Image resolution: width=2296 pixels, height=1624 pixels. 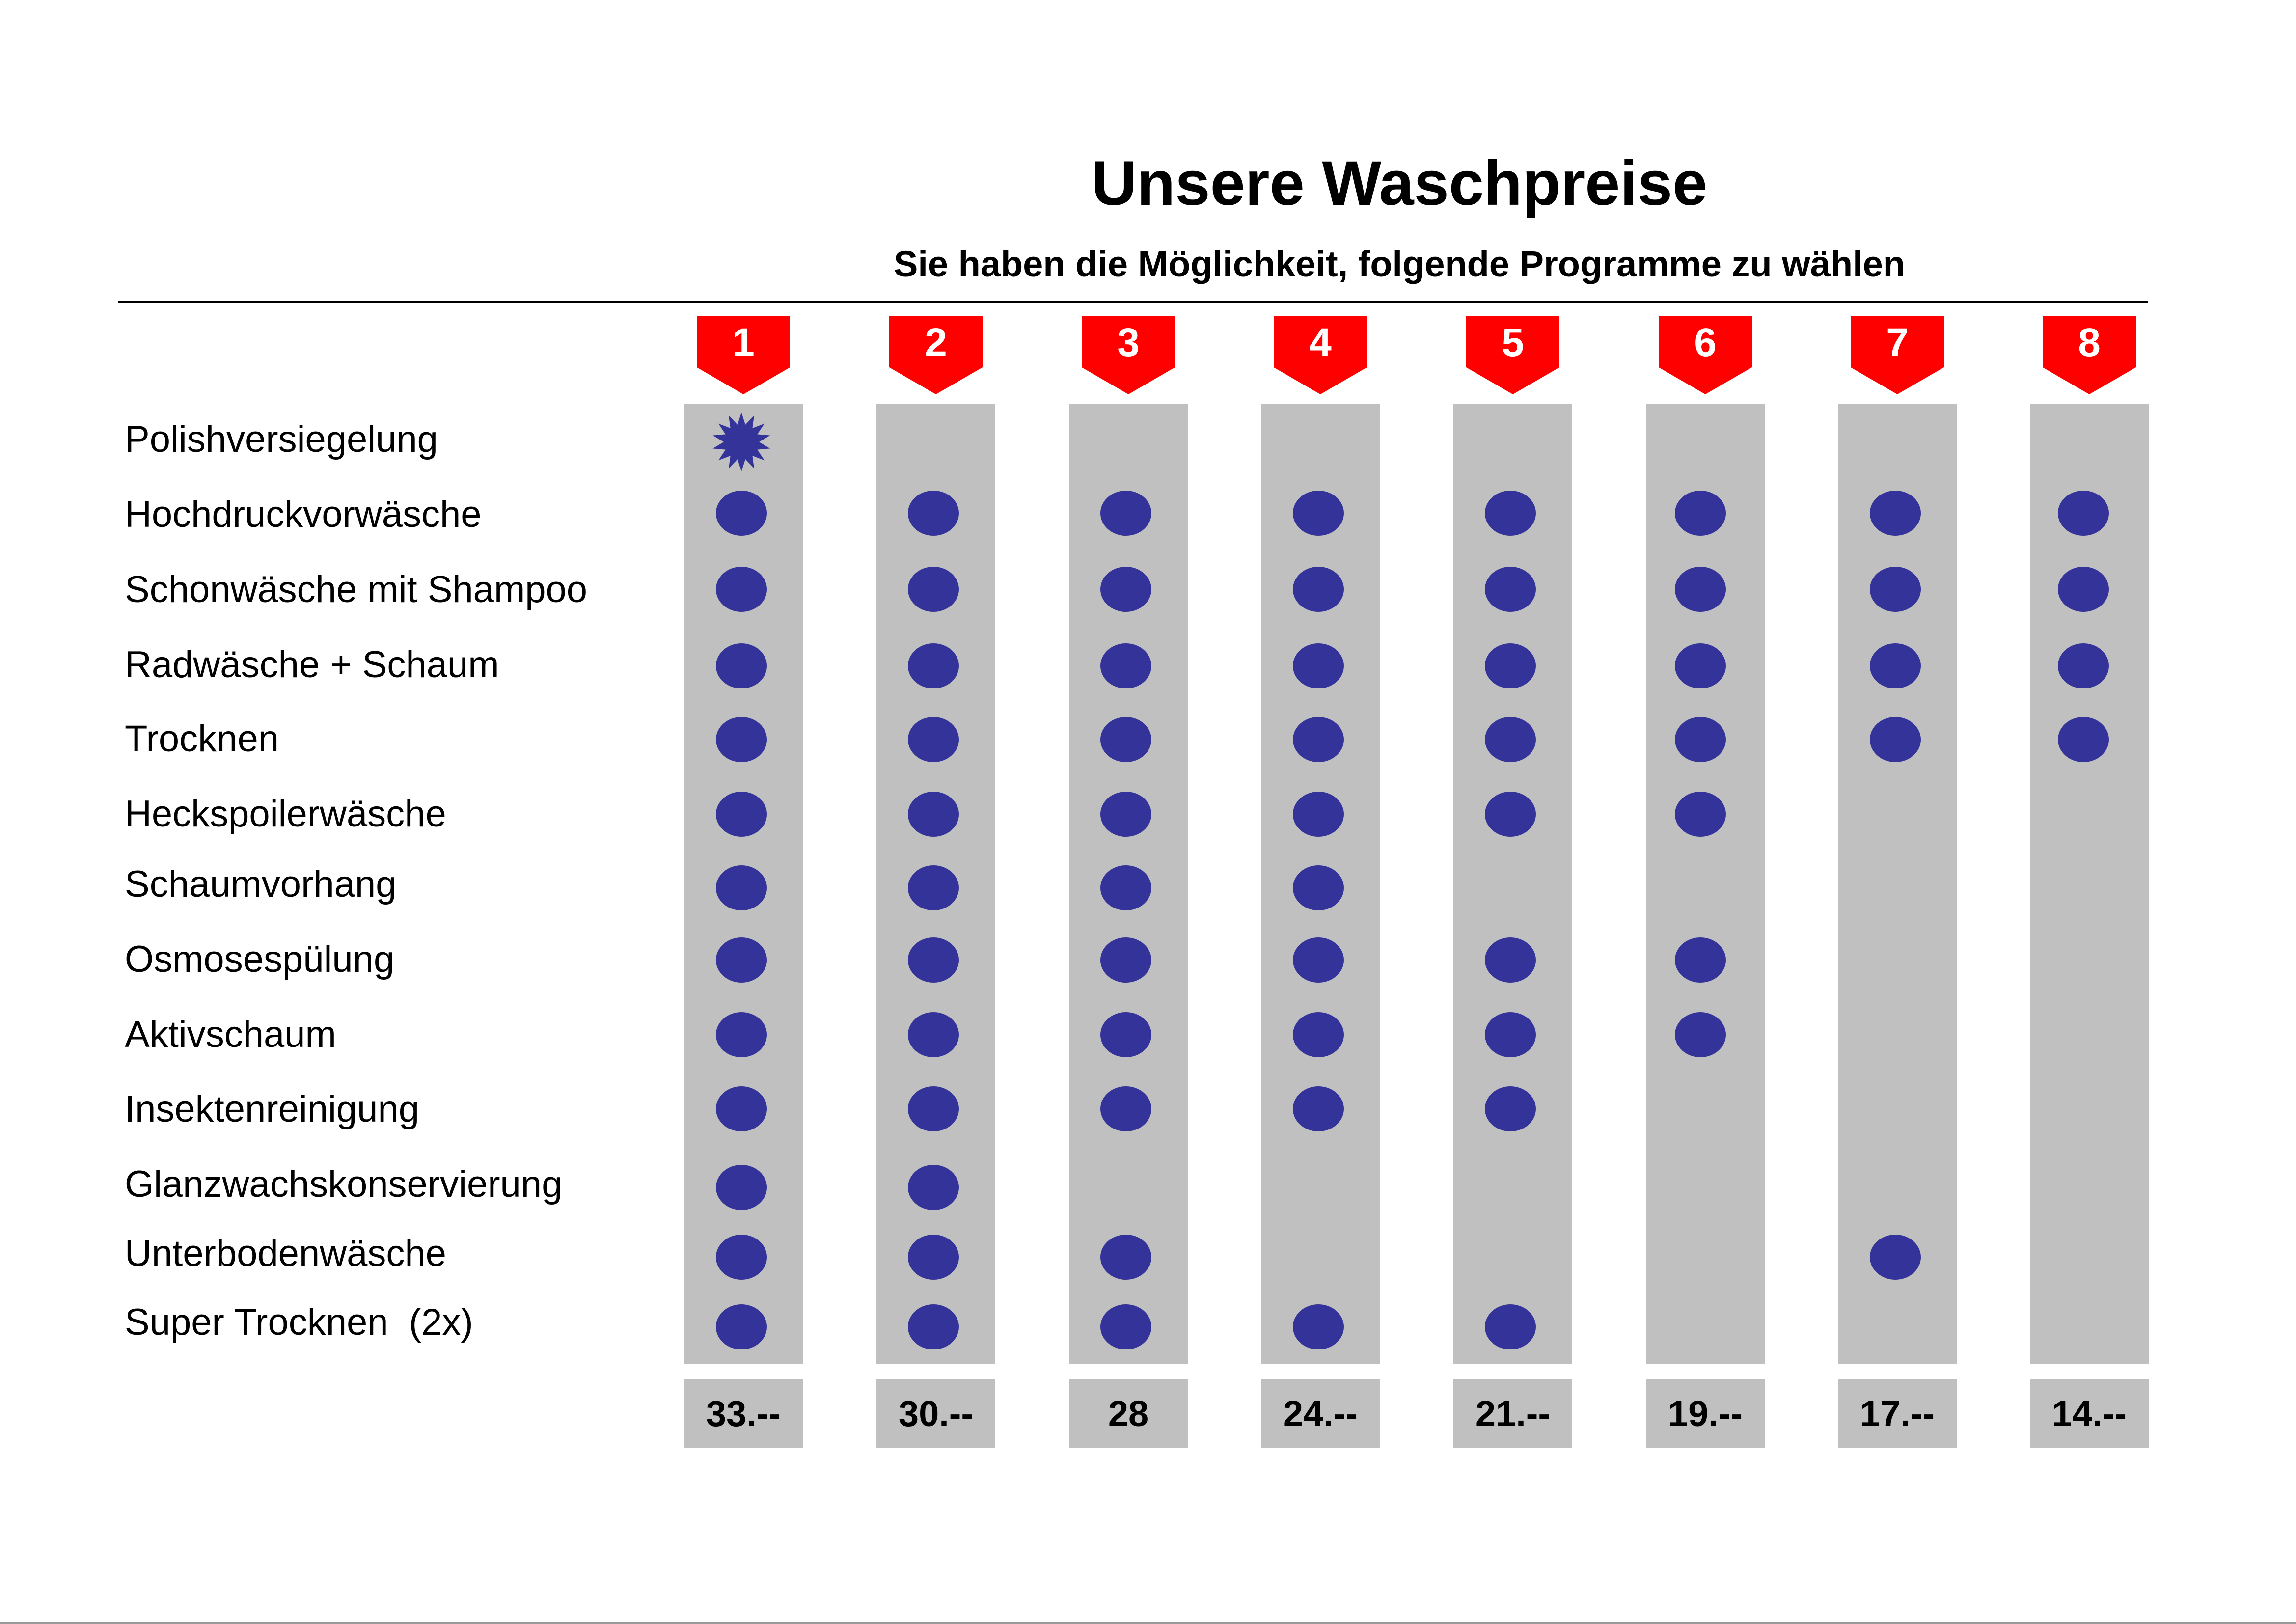 I want to click on program-tag-5: 5, so click(x=1512, y=355).